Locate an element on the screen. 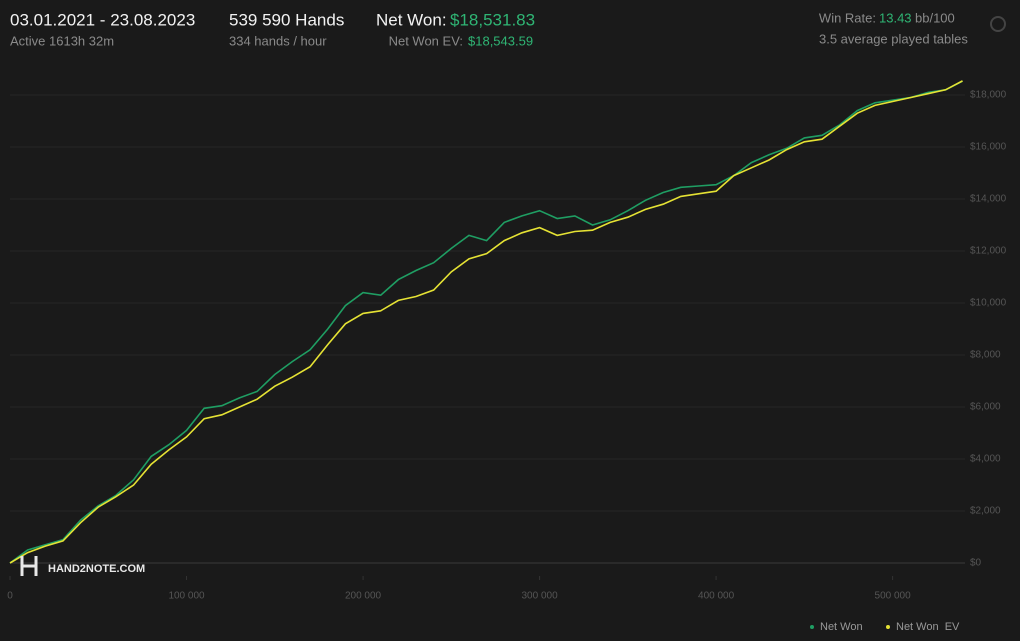  win-rate-label: Win Rate: is located at coordinates (847, 17).